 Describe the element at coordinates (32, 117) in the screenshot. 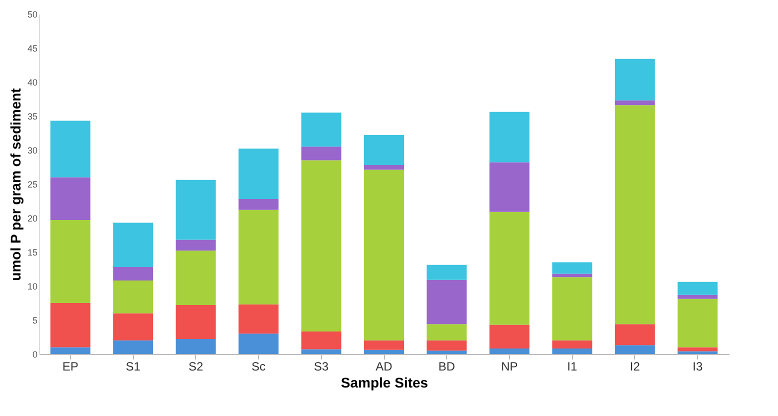

I see `y-tick-label: 35` at that location.